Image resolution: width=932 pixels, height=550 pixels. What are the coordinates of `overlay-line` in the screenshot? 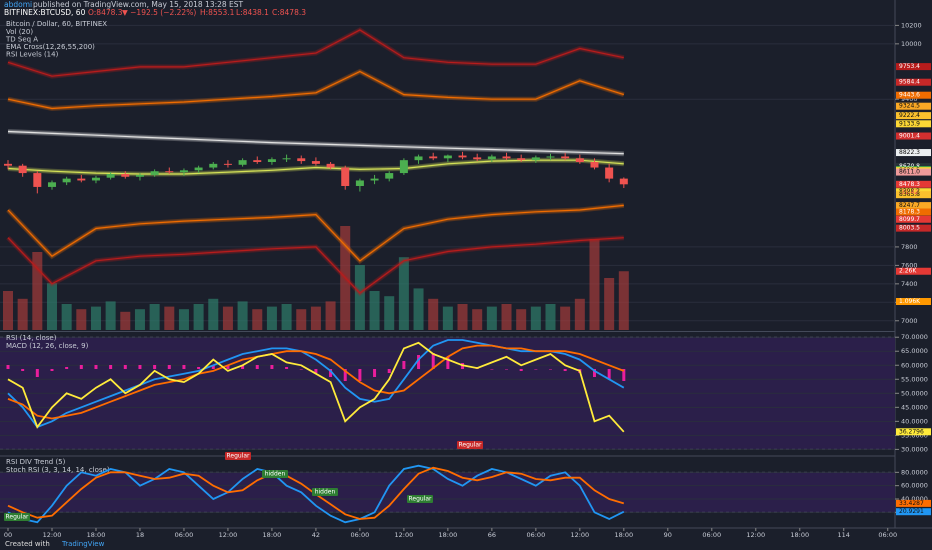 It's located at (315, 142).